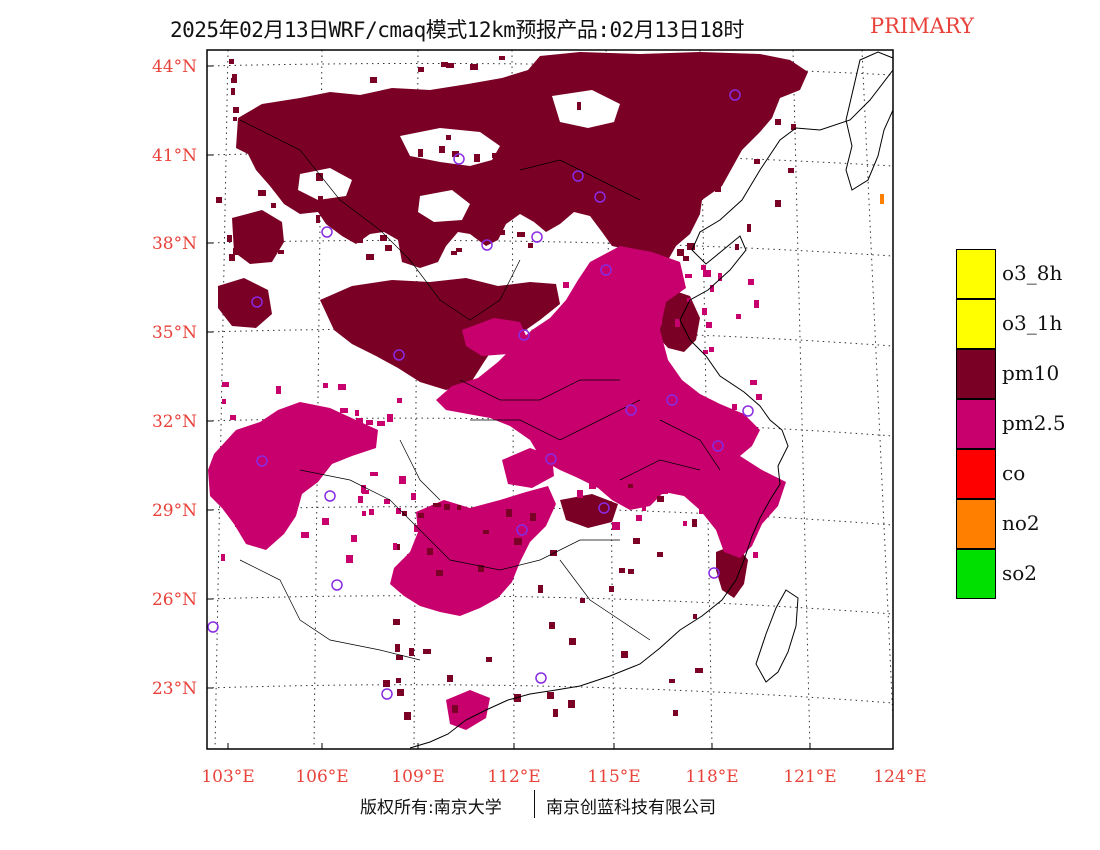  What do you see at coordinates (1028, 474) in the screenshot?
I see `legend-item: co` at bounding box center [1028, 474].